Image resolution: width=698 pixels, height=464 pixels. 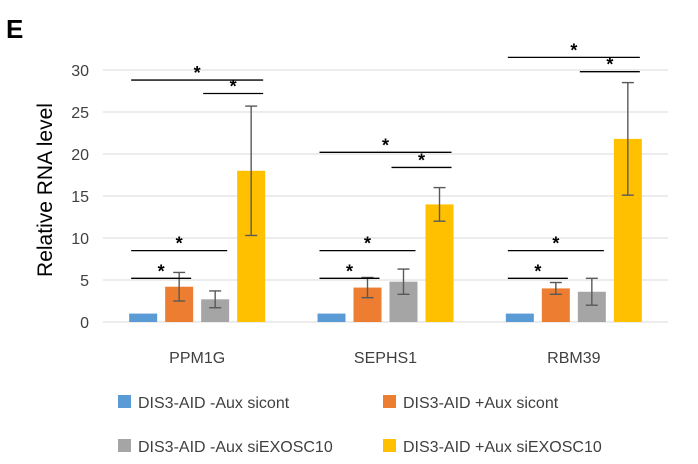 What do you see at coordinates (573, 358) in the screenshot?
I see `category-label: RBM39` at bounding box center [573, 358].